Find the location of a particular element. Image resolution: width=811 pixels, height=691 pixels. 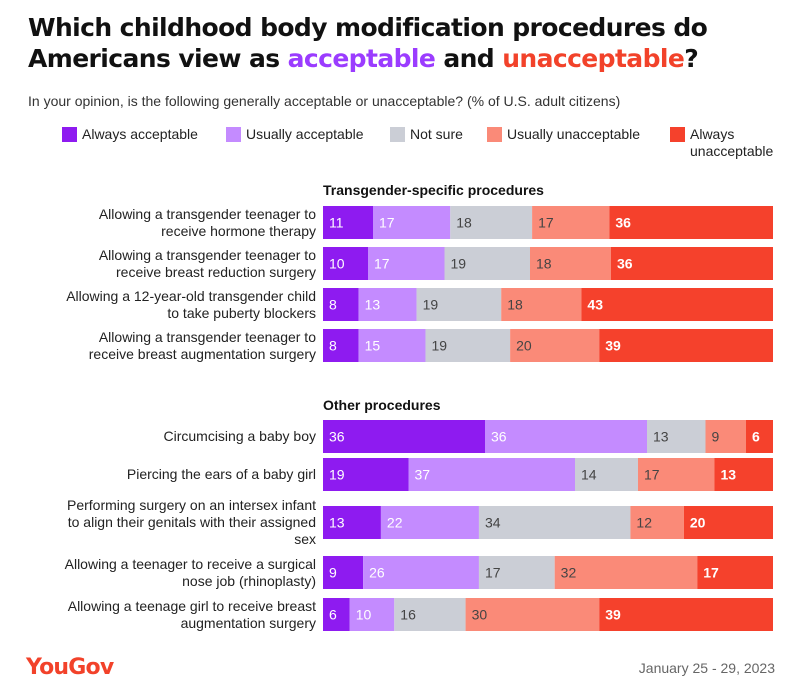

bar-value-label: 30 is located at coordinates (480, 615).